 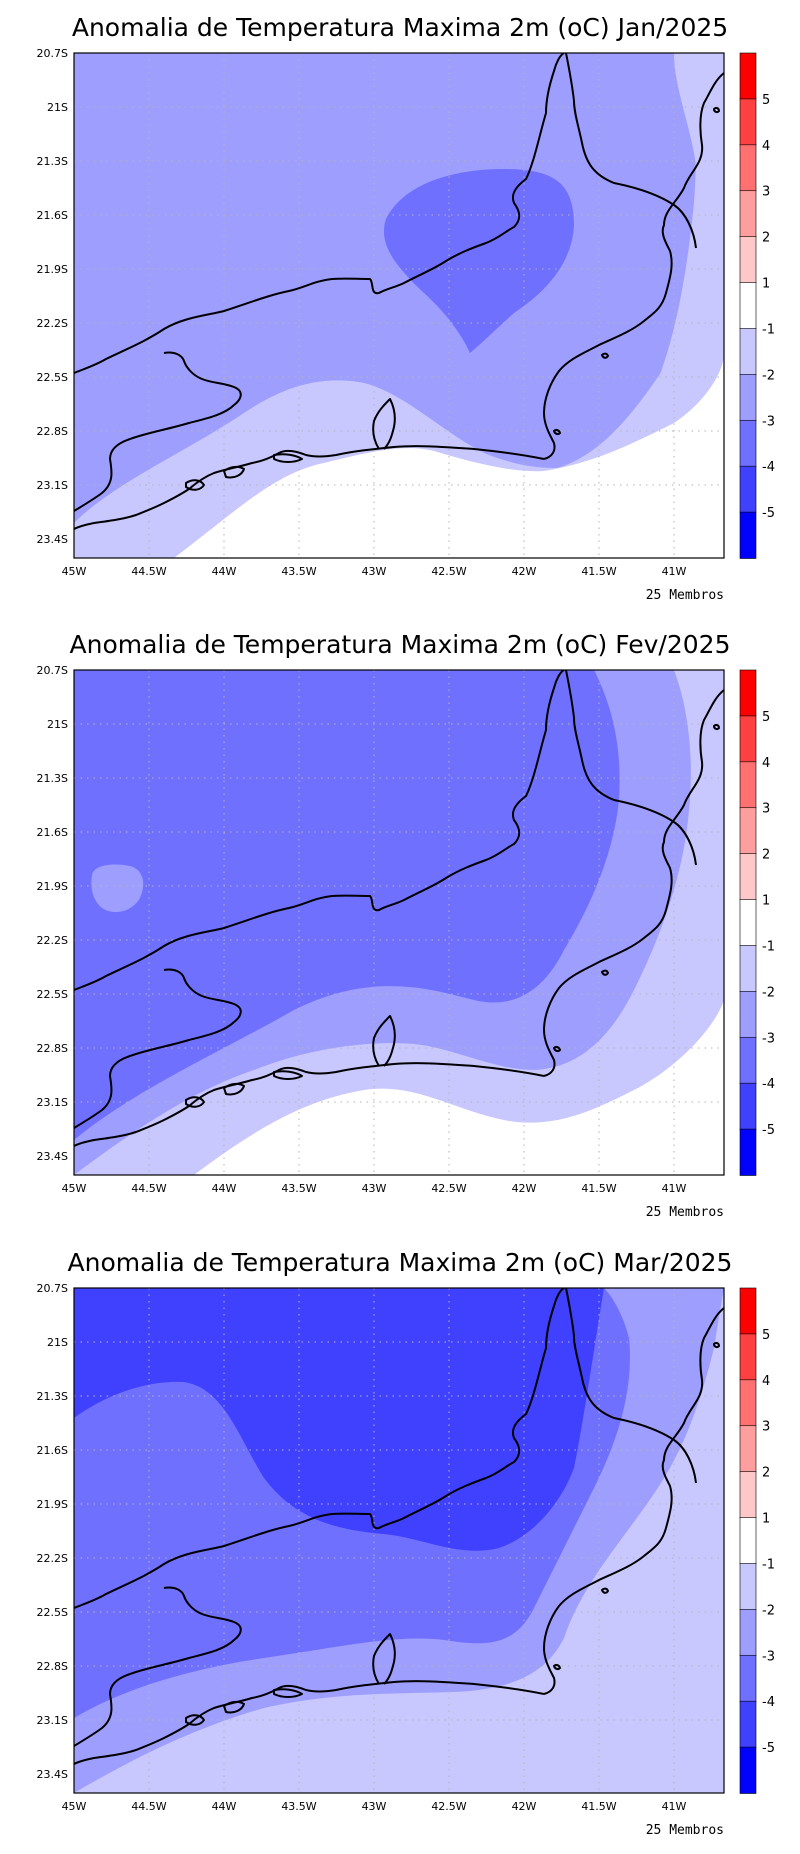 I want to click on colorbar-jan: 5 4 3 2 1 -1 -2 -3 -4 -5, so click(x=757, y=305).